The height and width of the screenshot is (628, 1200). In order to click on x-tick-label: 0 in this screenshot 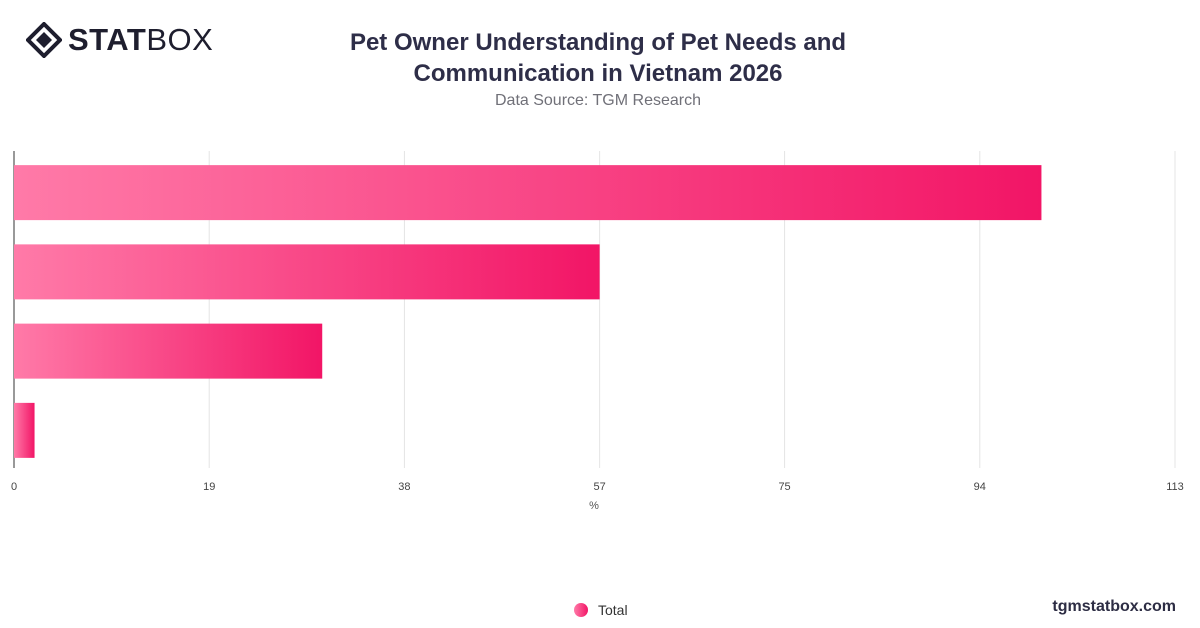, I will do `click(14, 487)`.